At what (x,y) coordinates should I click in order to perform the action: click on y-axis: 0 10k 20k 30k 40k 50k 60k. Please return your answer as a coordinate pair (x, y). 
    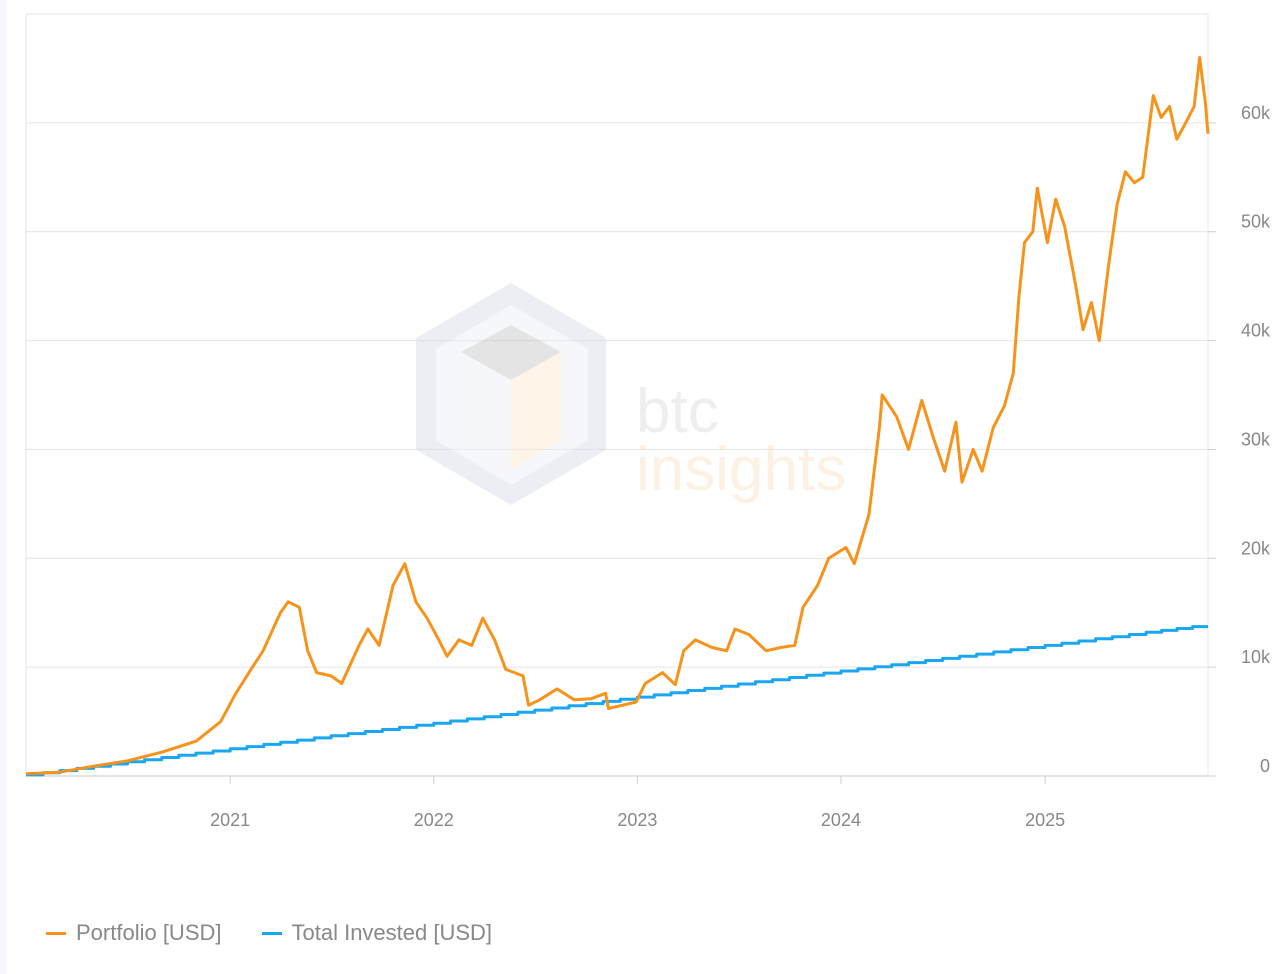
    Looking at the image, I should click on (1239, 440).